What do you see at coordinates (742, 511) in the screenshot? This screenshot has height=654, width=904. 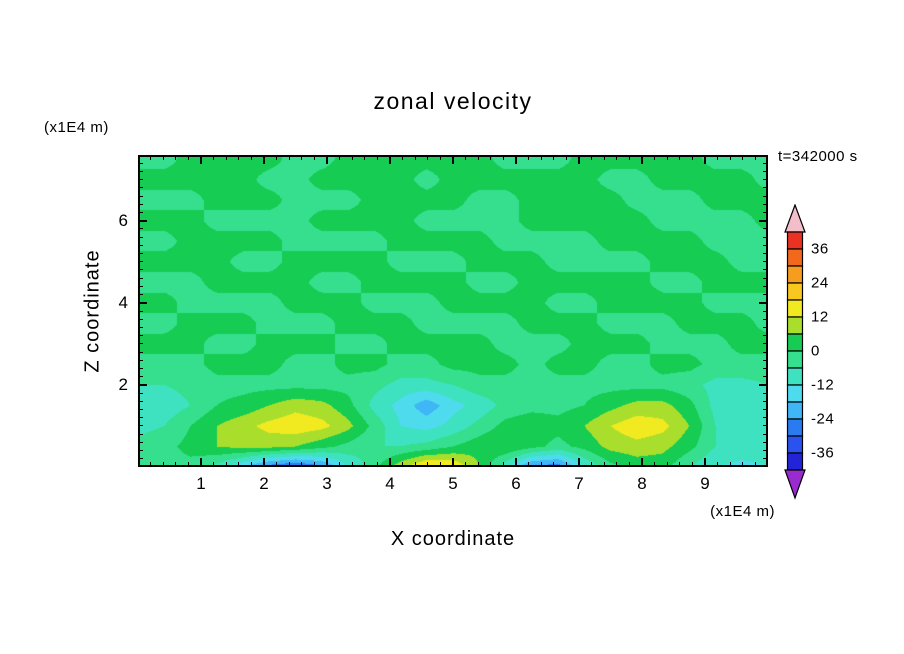 I see `x-axis-unit-label: (x1E4 m)` at bounding box center [742, 511].